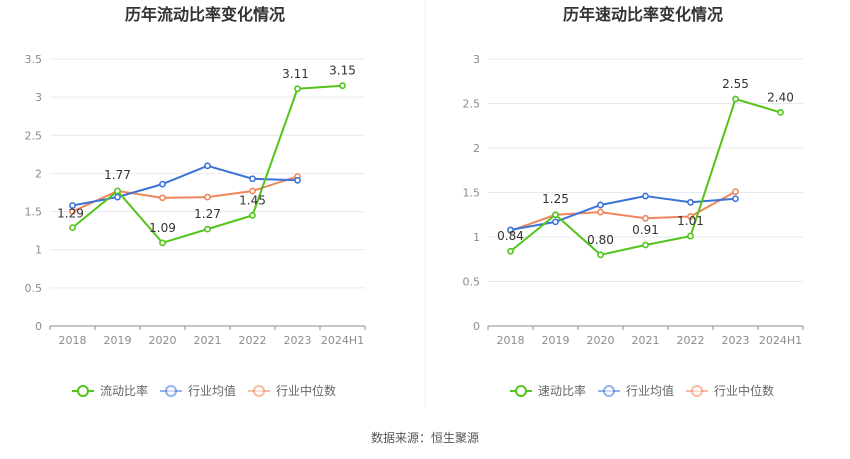  I want to click on data-label: 1.77, so click(117, 175).